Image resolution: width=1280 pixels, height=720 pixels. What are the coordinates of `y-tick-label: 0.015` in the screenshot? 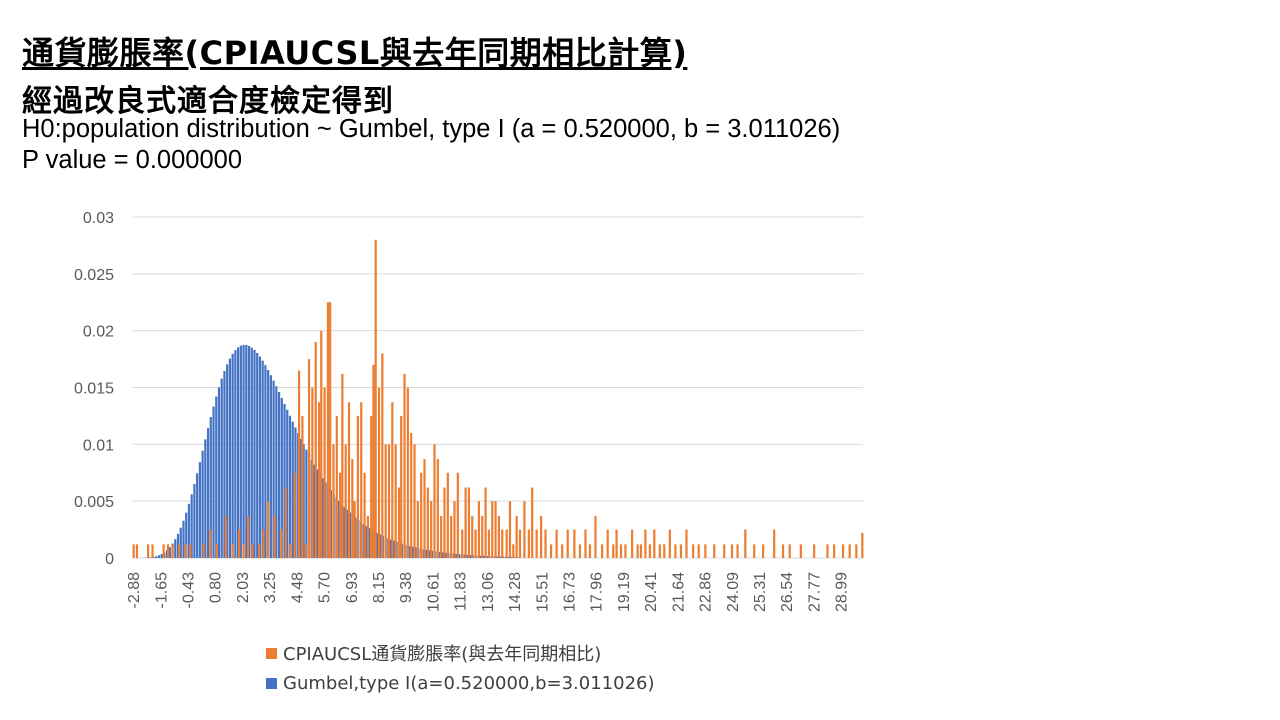 It's located at (94, 389).